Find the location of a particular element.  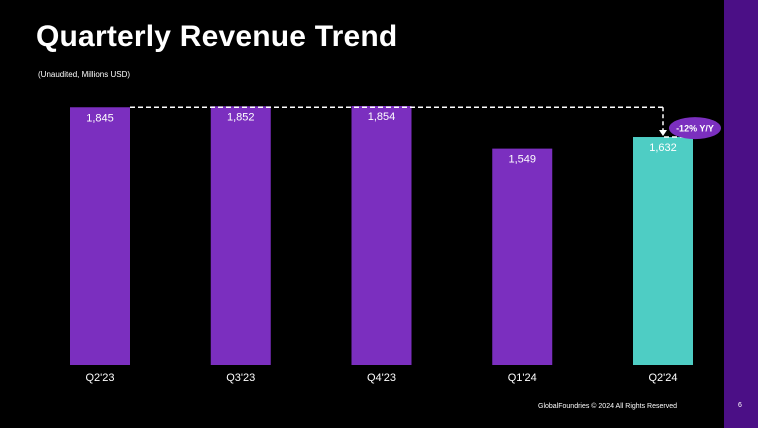

slide-title: Quarterly Revenue Trend is located at coordinates (217, 36).